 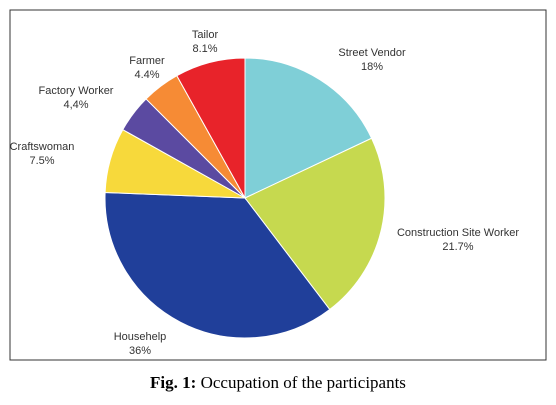 I want to click on slice-value: 21.7%, so click(x=457, y=247).